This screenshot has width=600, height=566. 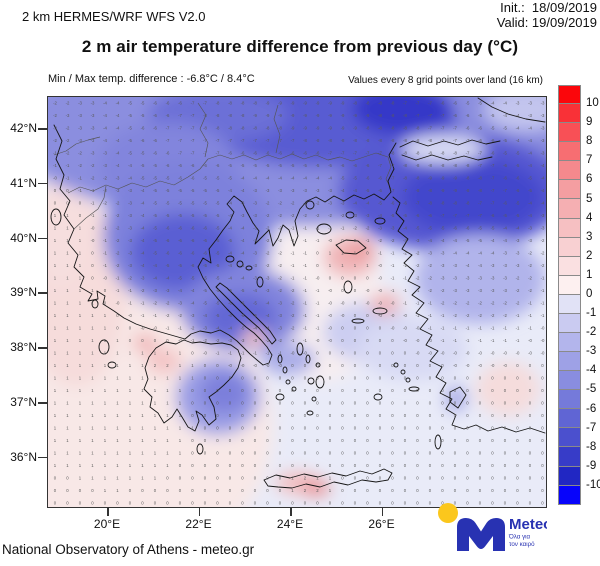 What do you see at coordinates (469, 315) in the screenshot?
I see `turkey-coastline` at bounding box center [469, 315].